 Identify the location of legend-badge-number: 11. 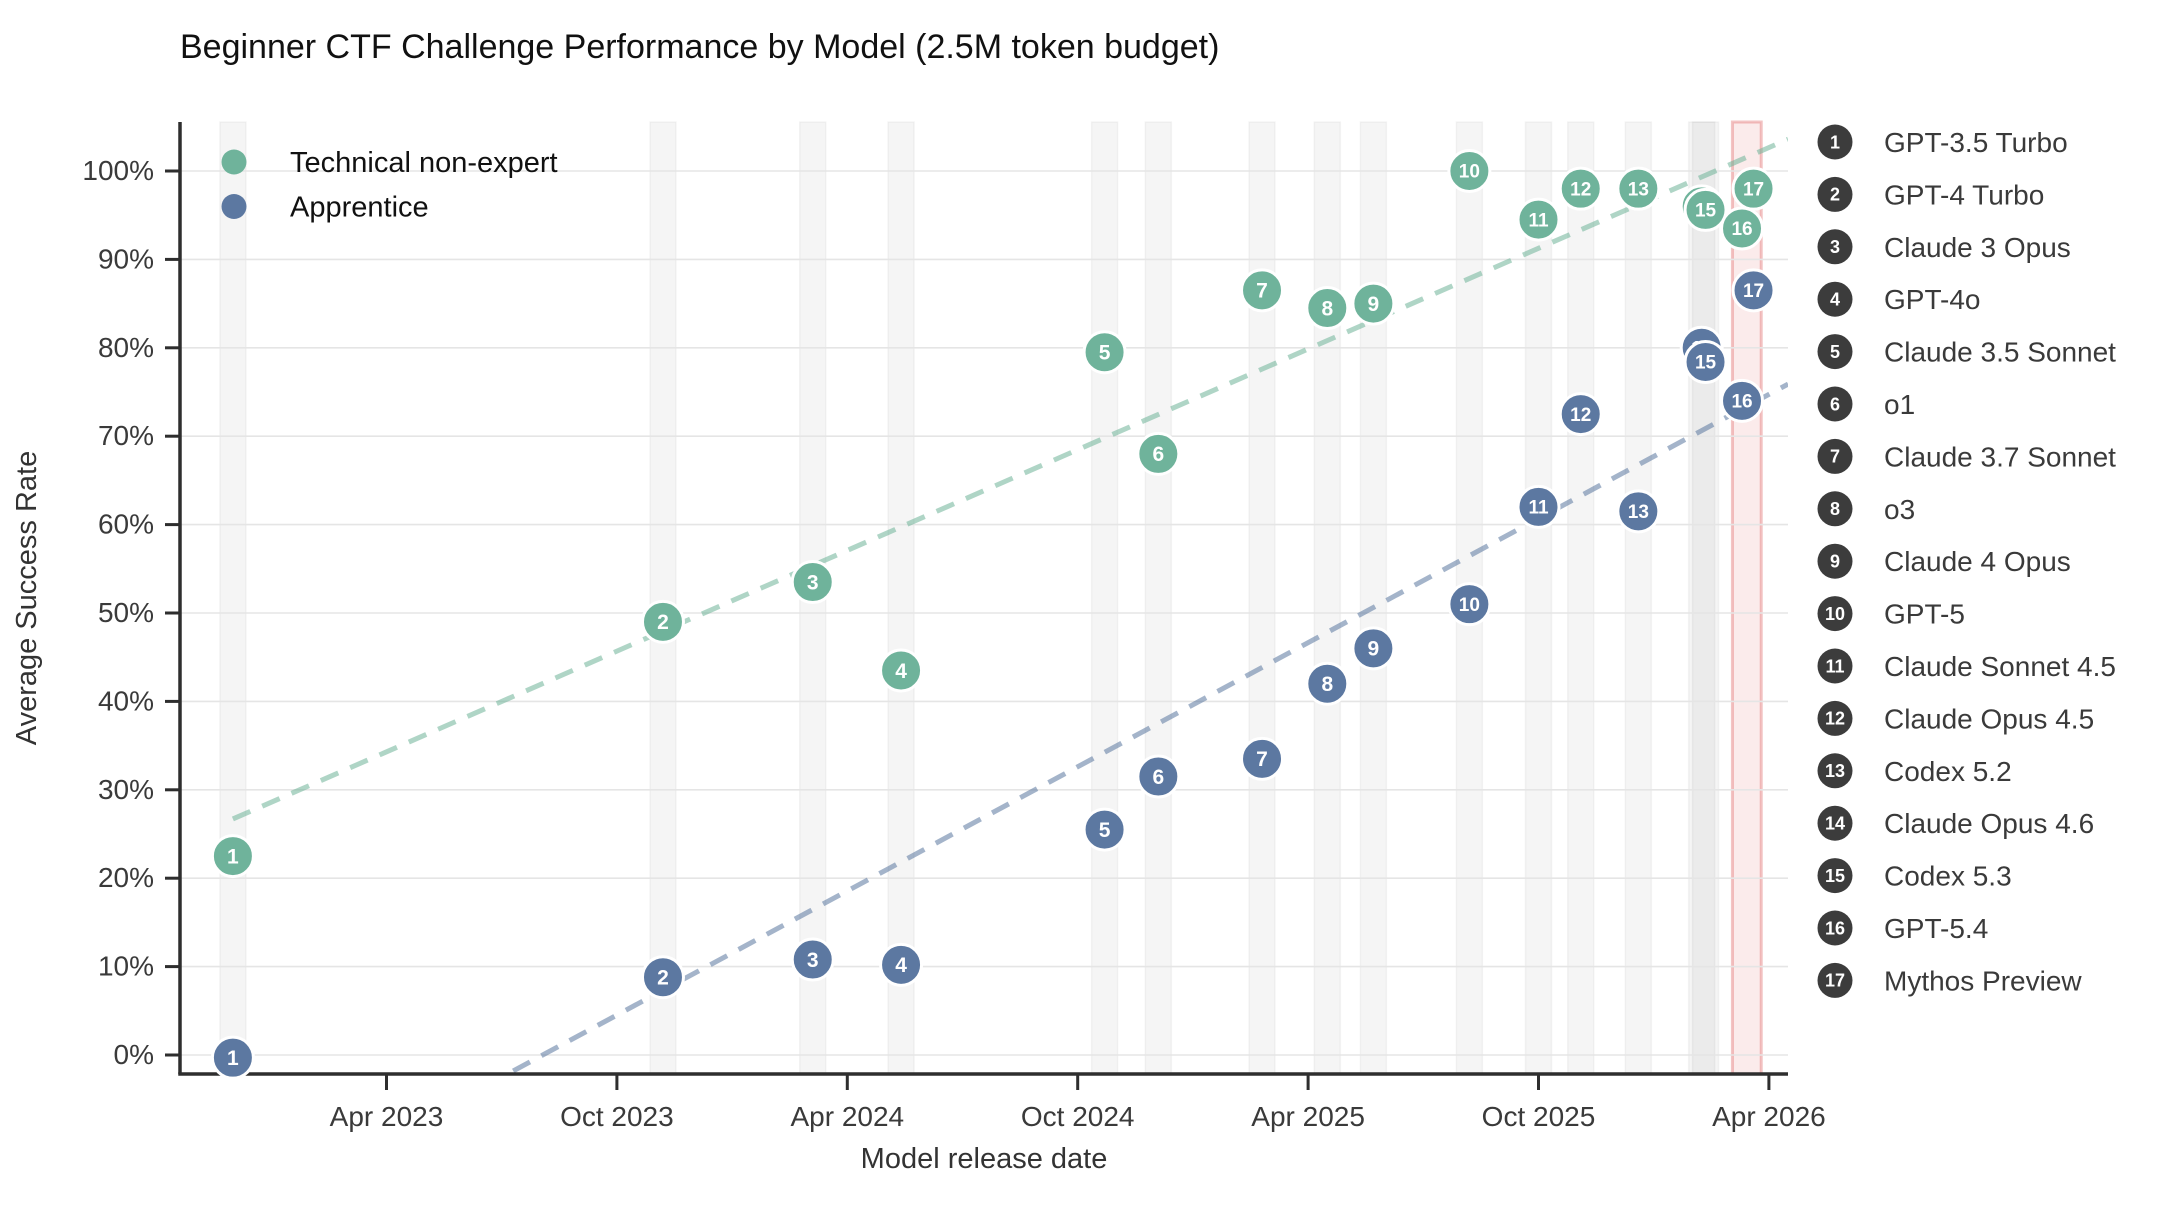
(1834, 666).